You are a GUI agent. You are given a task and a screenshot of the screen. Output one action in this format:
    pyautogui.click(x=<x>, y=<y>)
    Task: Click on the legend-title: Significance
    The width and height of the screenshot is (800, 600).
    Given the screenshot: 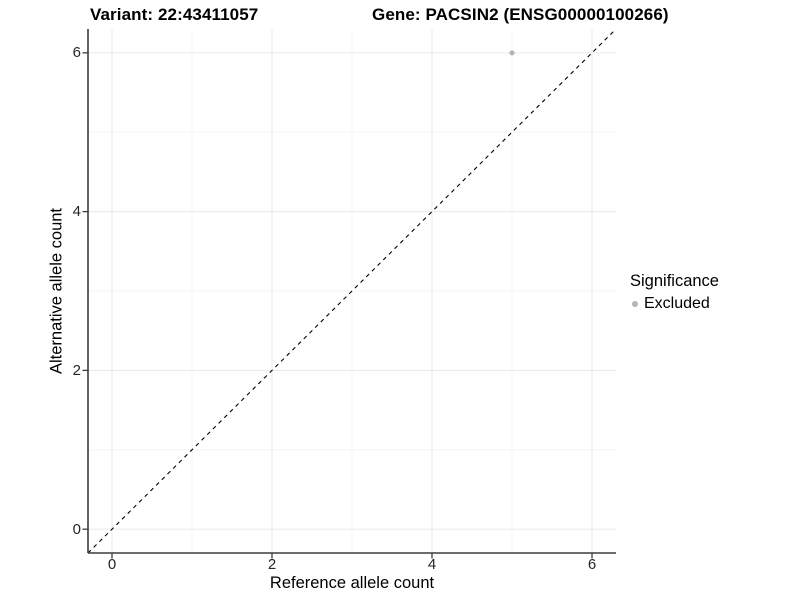 What is the action you would take?
    pyautogui.click(x=674, y=281)
    